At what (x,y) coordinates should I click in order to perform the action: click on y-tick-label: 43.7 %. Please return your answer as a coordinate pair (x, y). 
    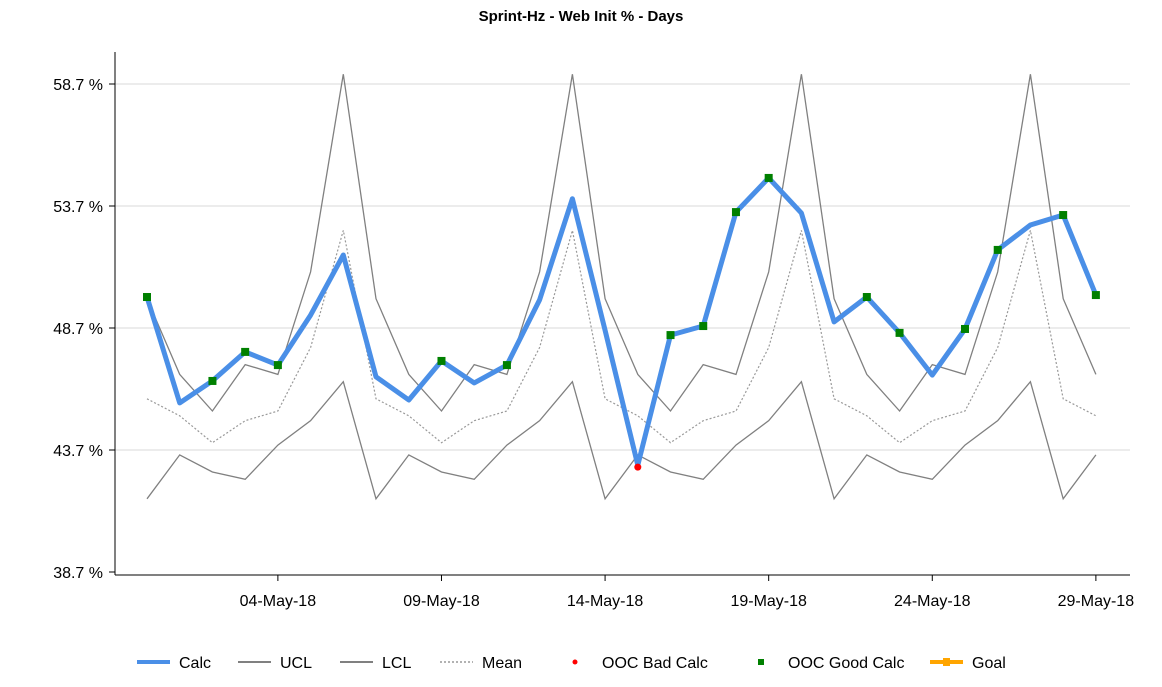
    Looking at the image, I should click on (78, 451).